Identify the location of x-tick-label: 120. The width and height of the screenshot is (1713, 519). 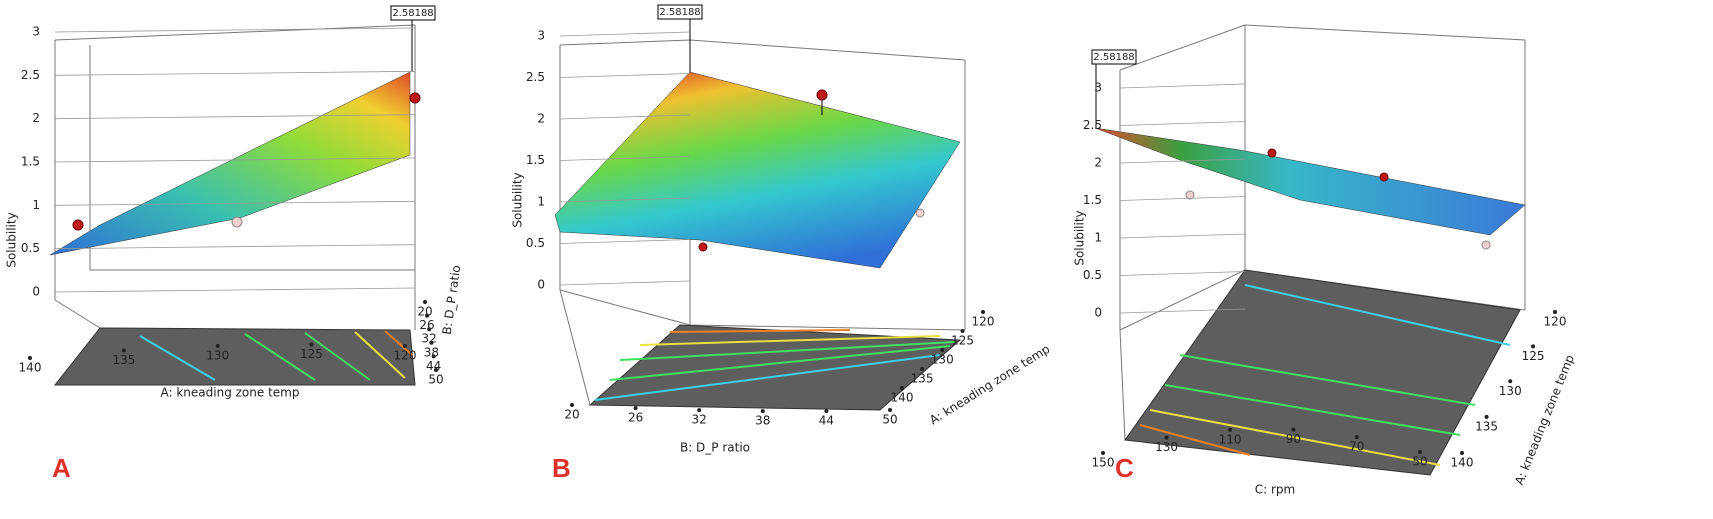
(405, 356).